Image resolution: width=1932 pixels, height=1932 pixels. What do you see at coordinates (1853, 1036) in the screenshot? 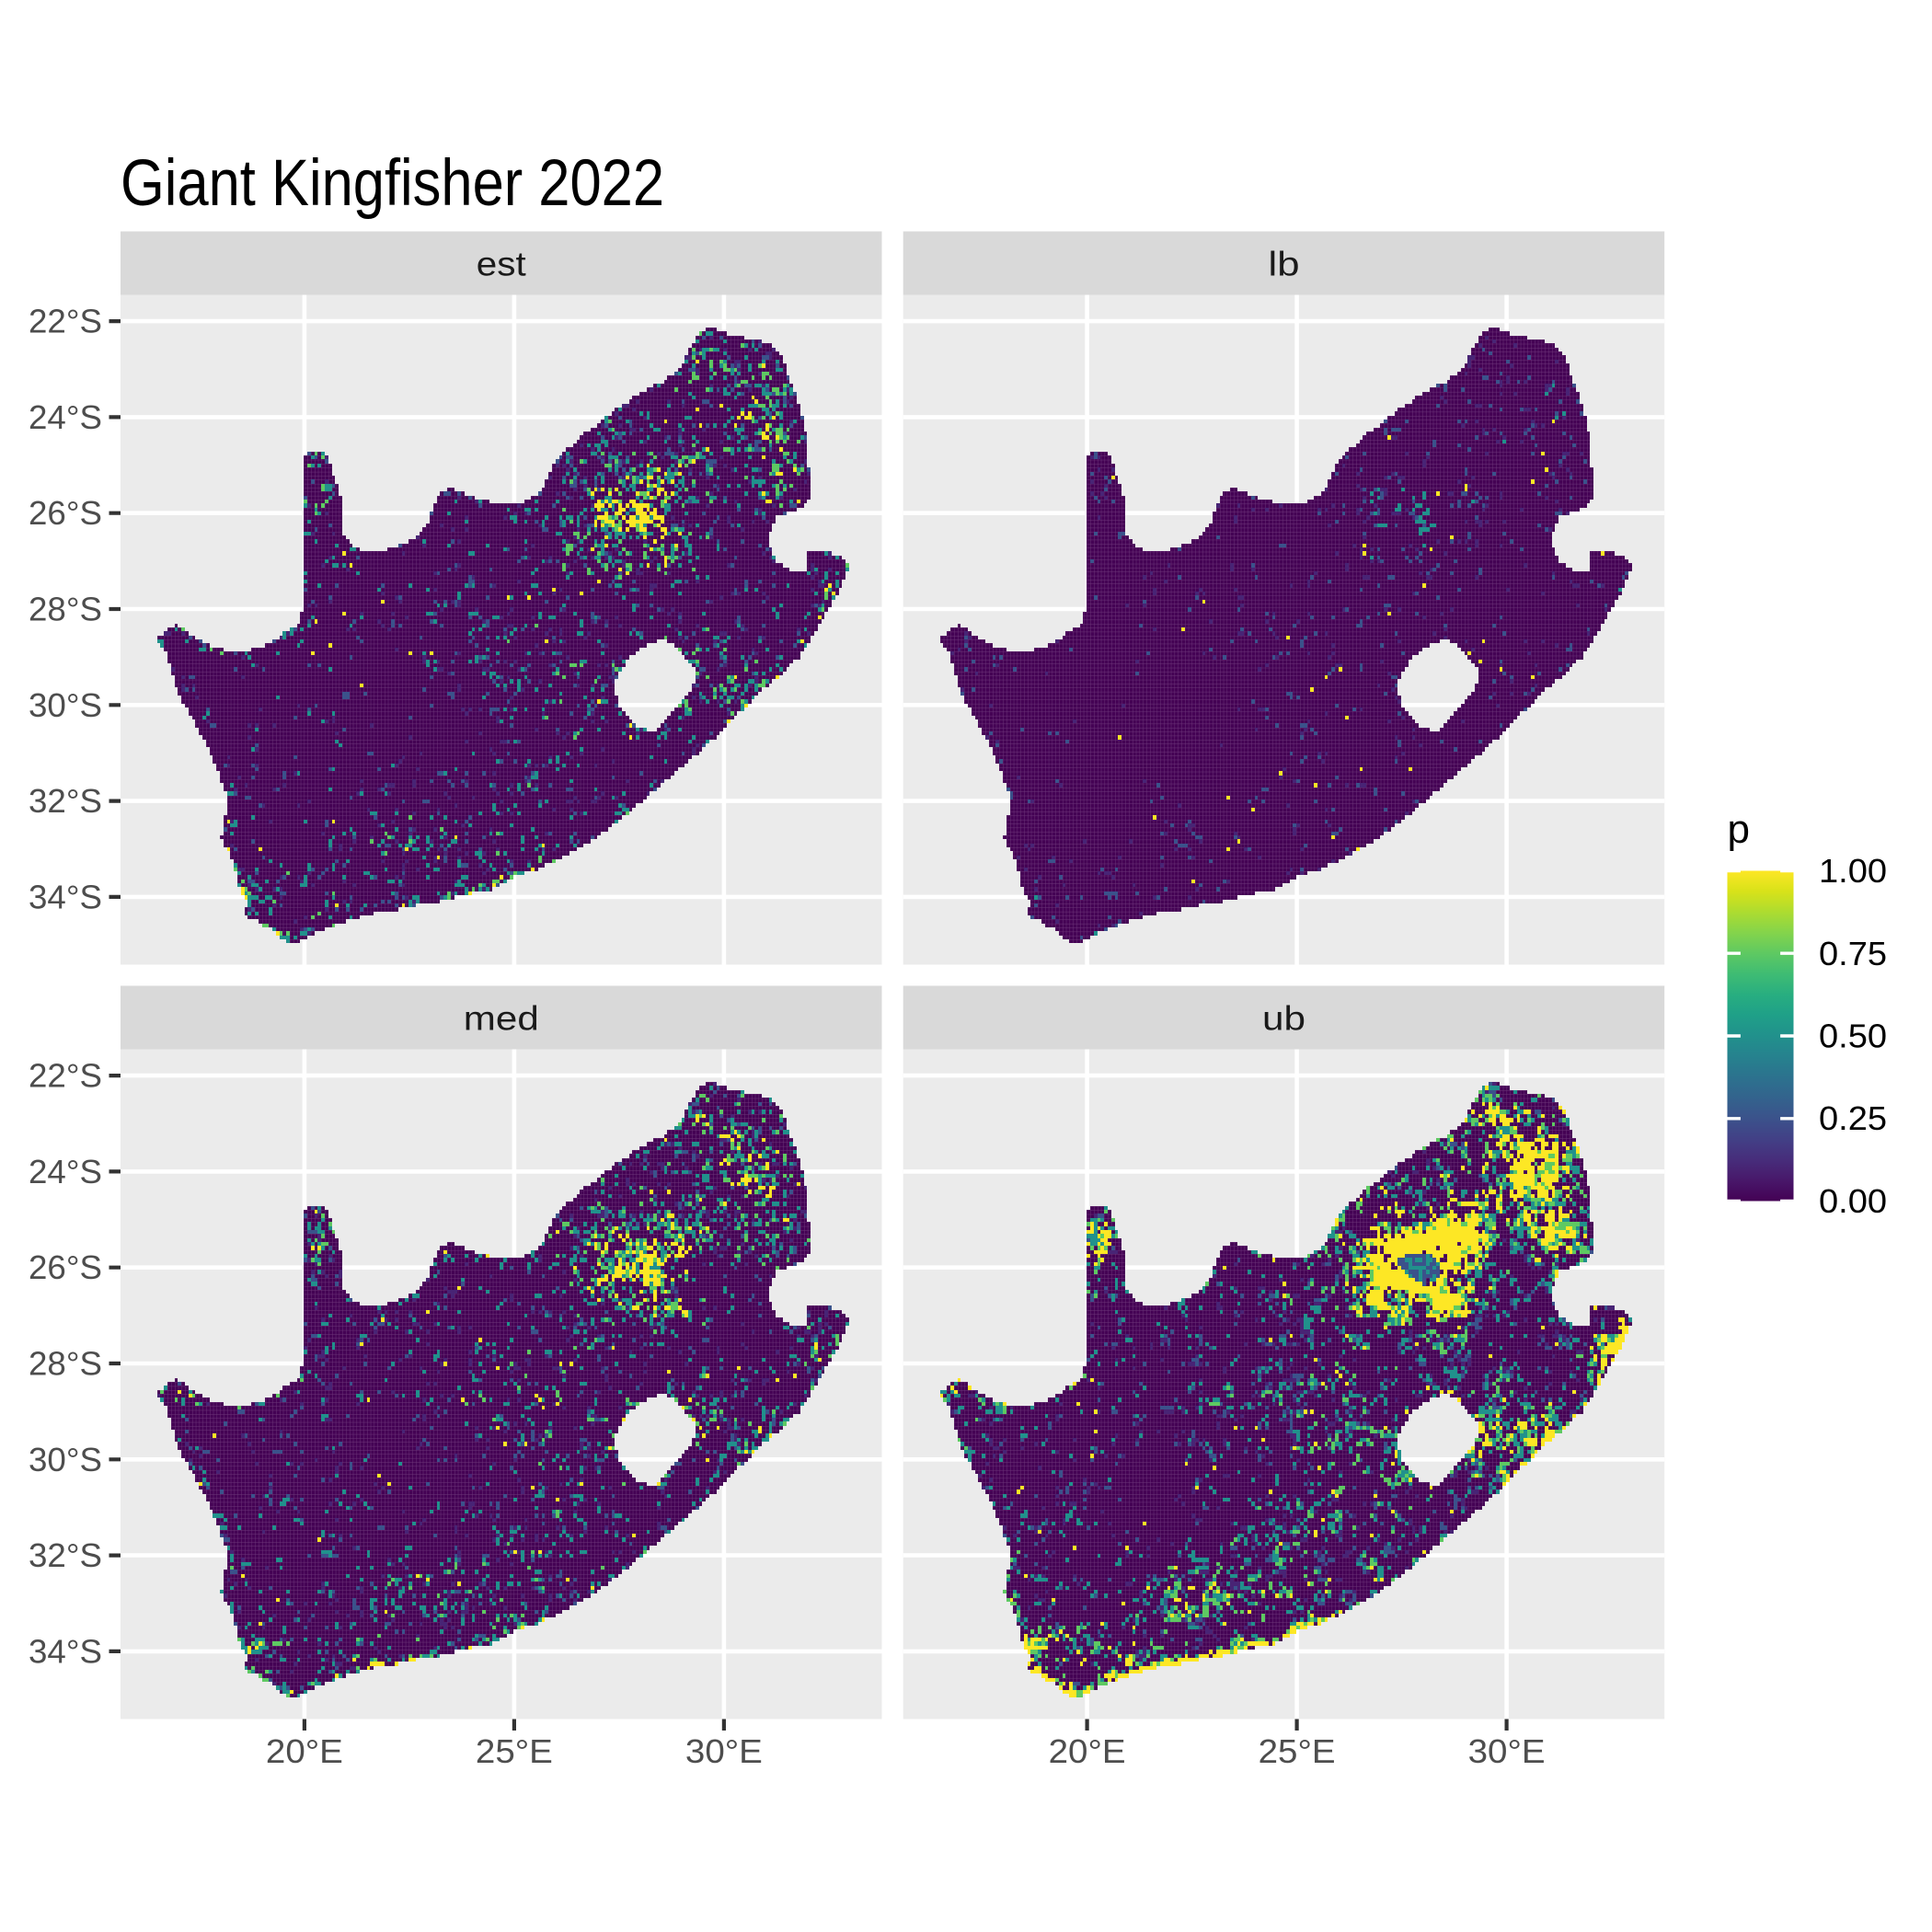
I see `svg-text: 0.50` at bounding box center [1853, 1036].